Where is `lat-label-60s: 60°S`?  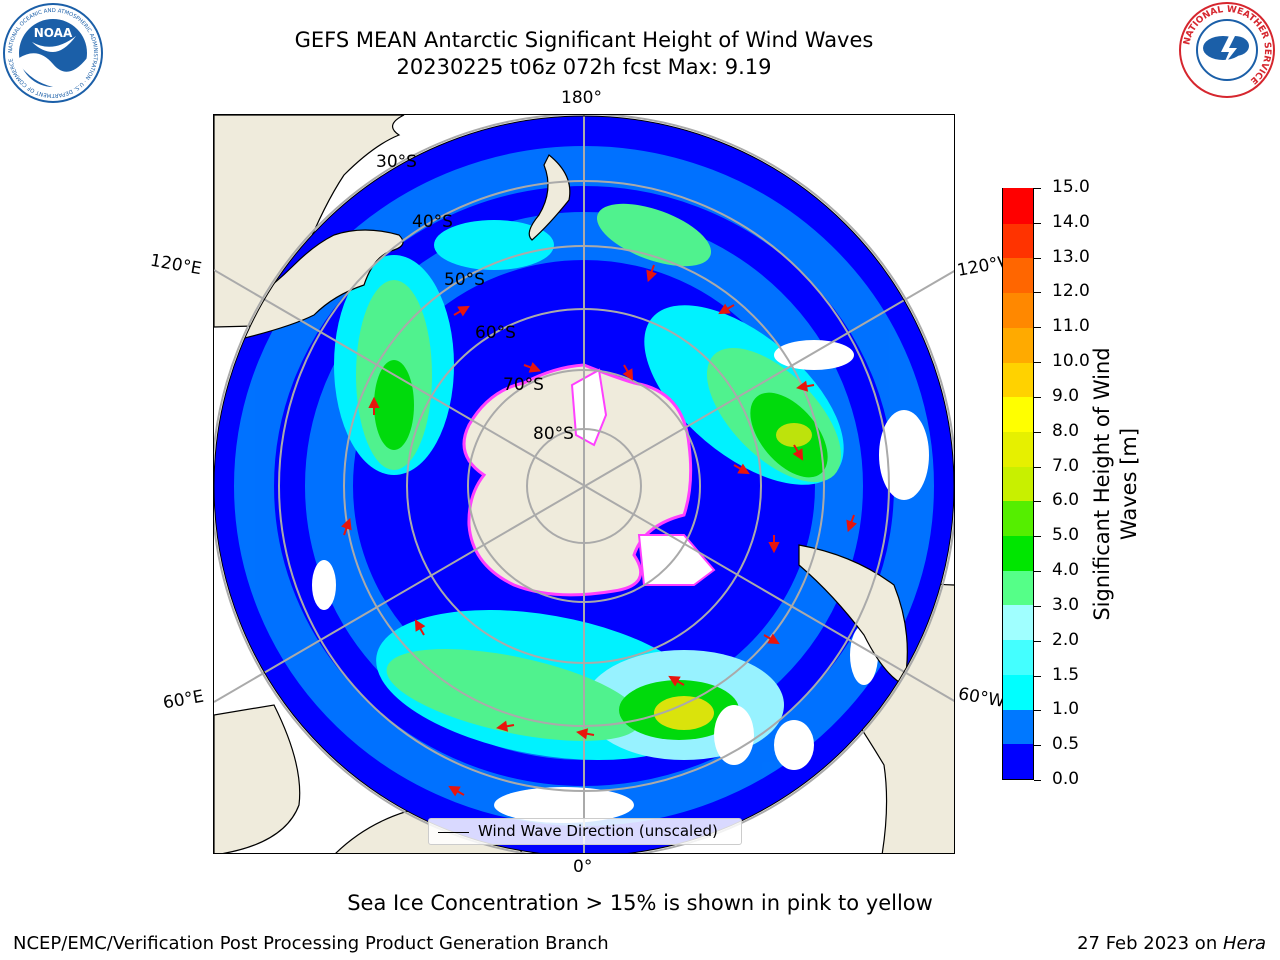
lat-label-60s: 60°S is located at coordinates (495, 333).